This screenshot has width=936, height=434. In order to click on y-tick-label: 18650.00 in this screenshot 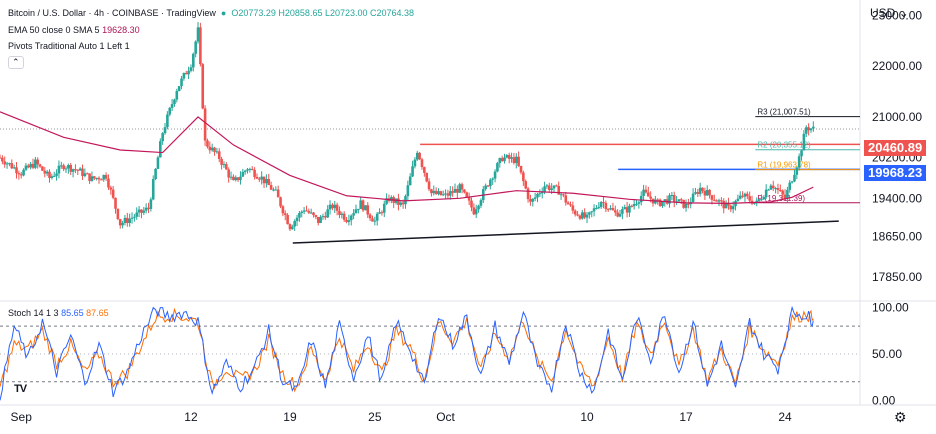, I will do `click(897, 236)`.